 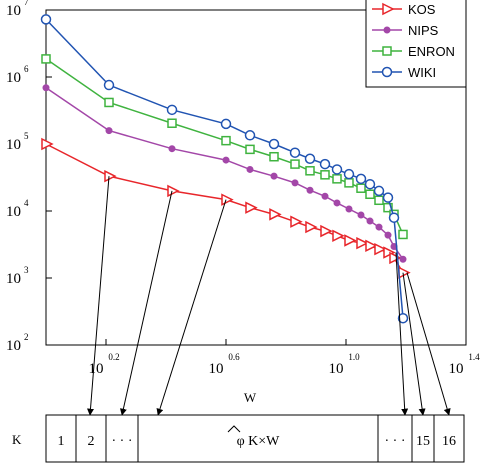 I want to click on matrix-cells: 1 2 · · · φ K×W · · · 15 16, so click(x=257, y=438).